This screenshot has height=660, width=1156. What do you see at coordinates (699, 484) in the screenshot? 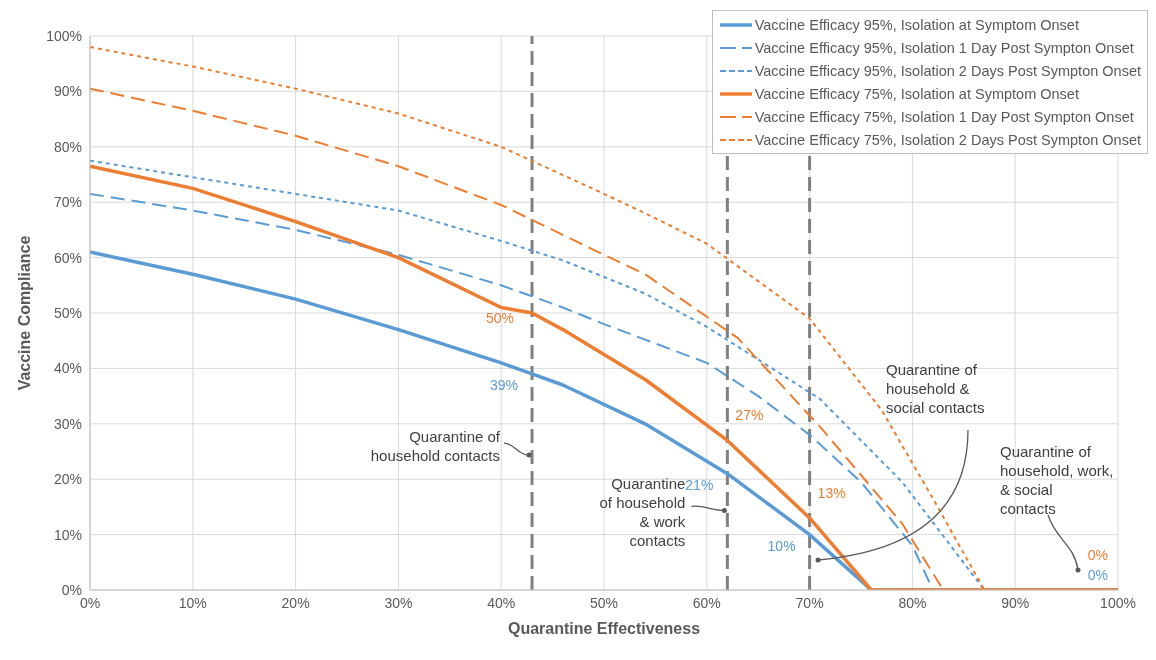
I see `data-label: 21%` at bounding box center [699, 484].